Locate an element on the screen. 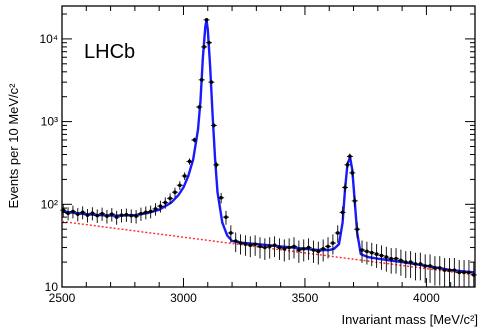 This screenshot has height=329, width=481. background-fit-line is located at coordinates (268, 248).